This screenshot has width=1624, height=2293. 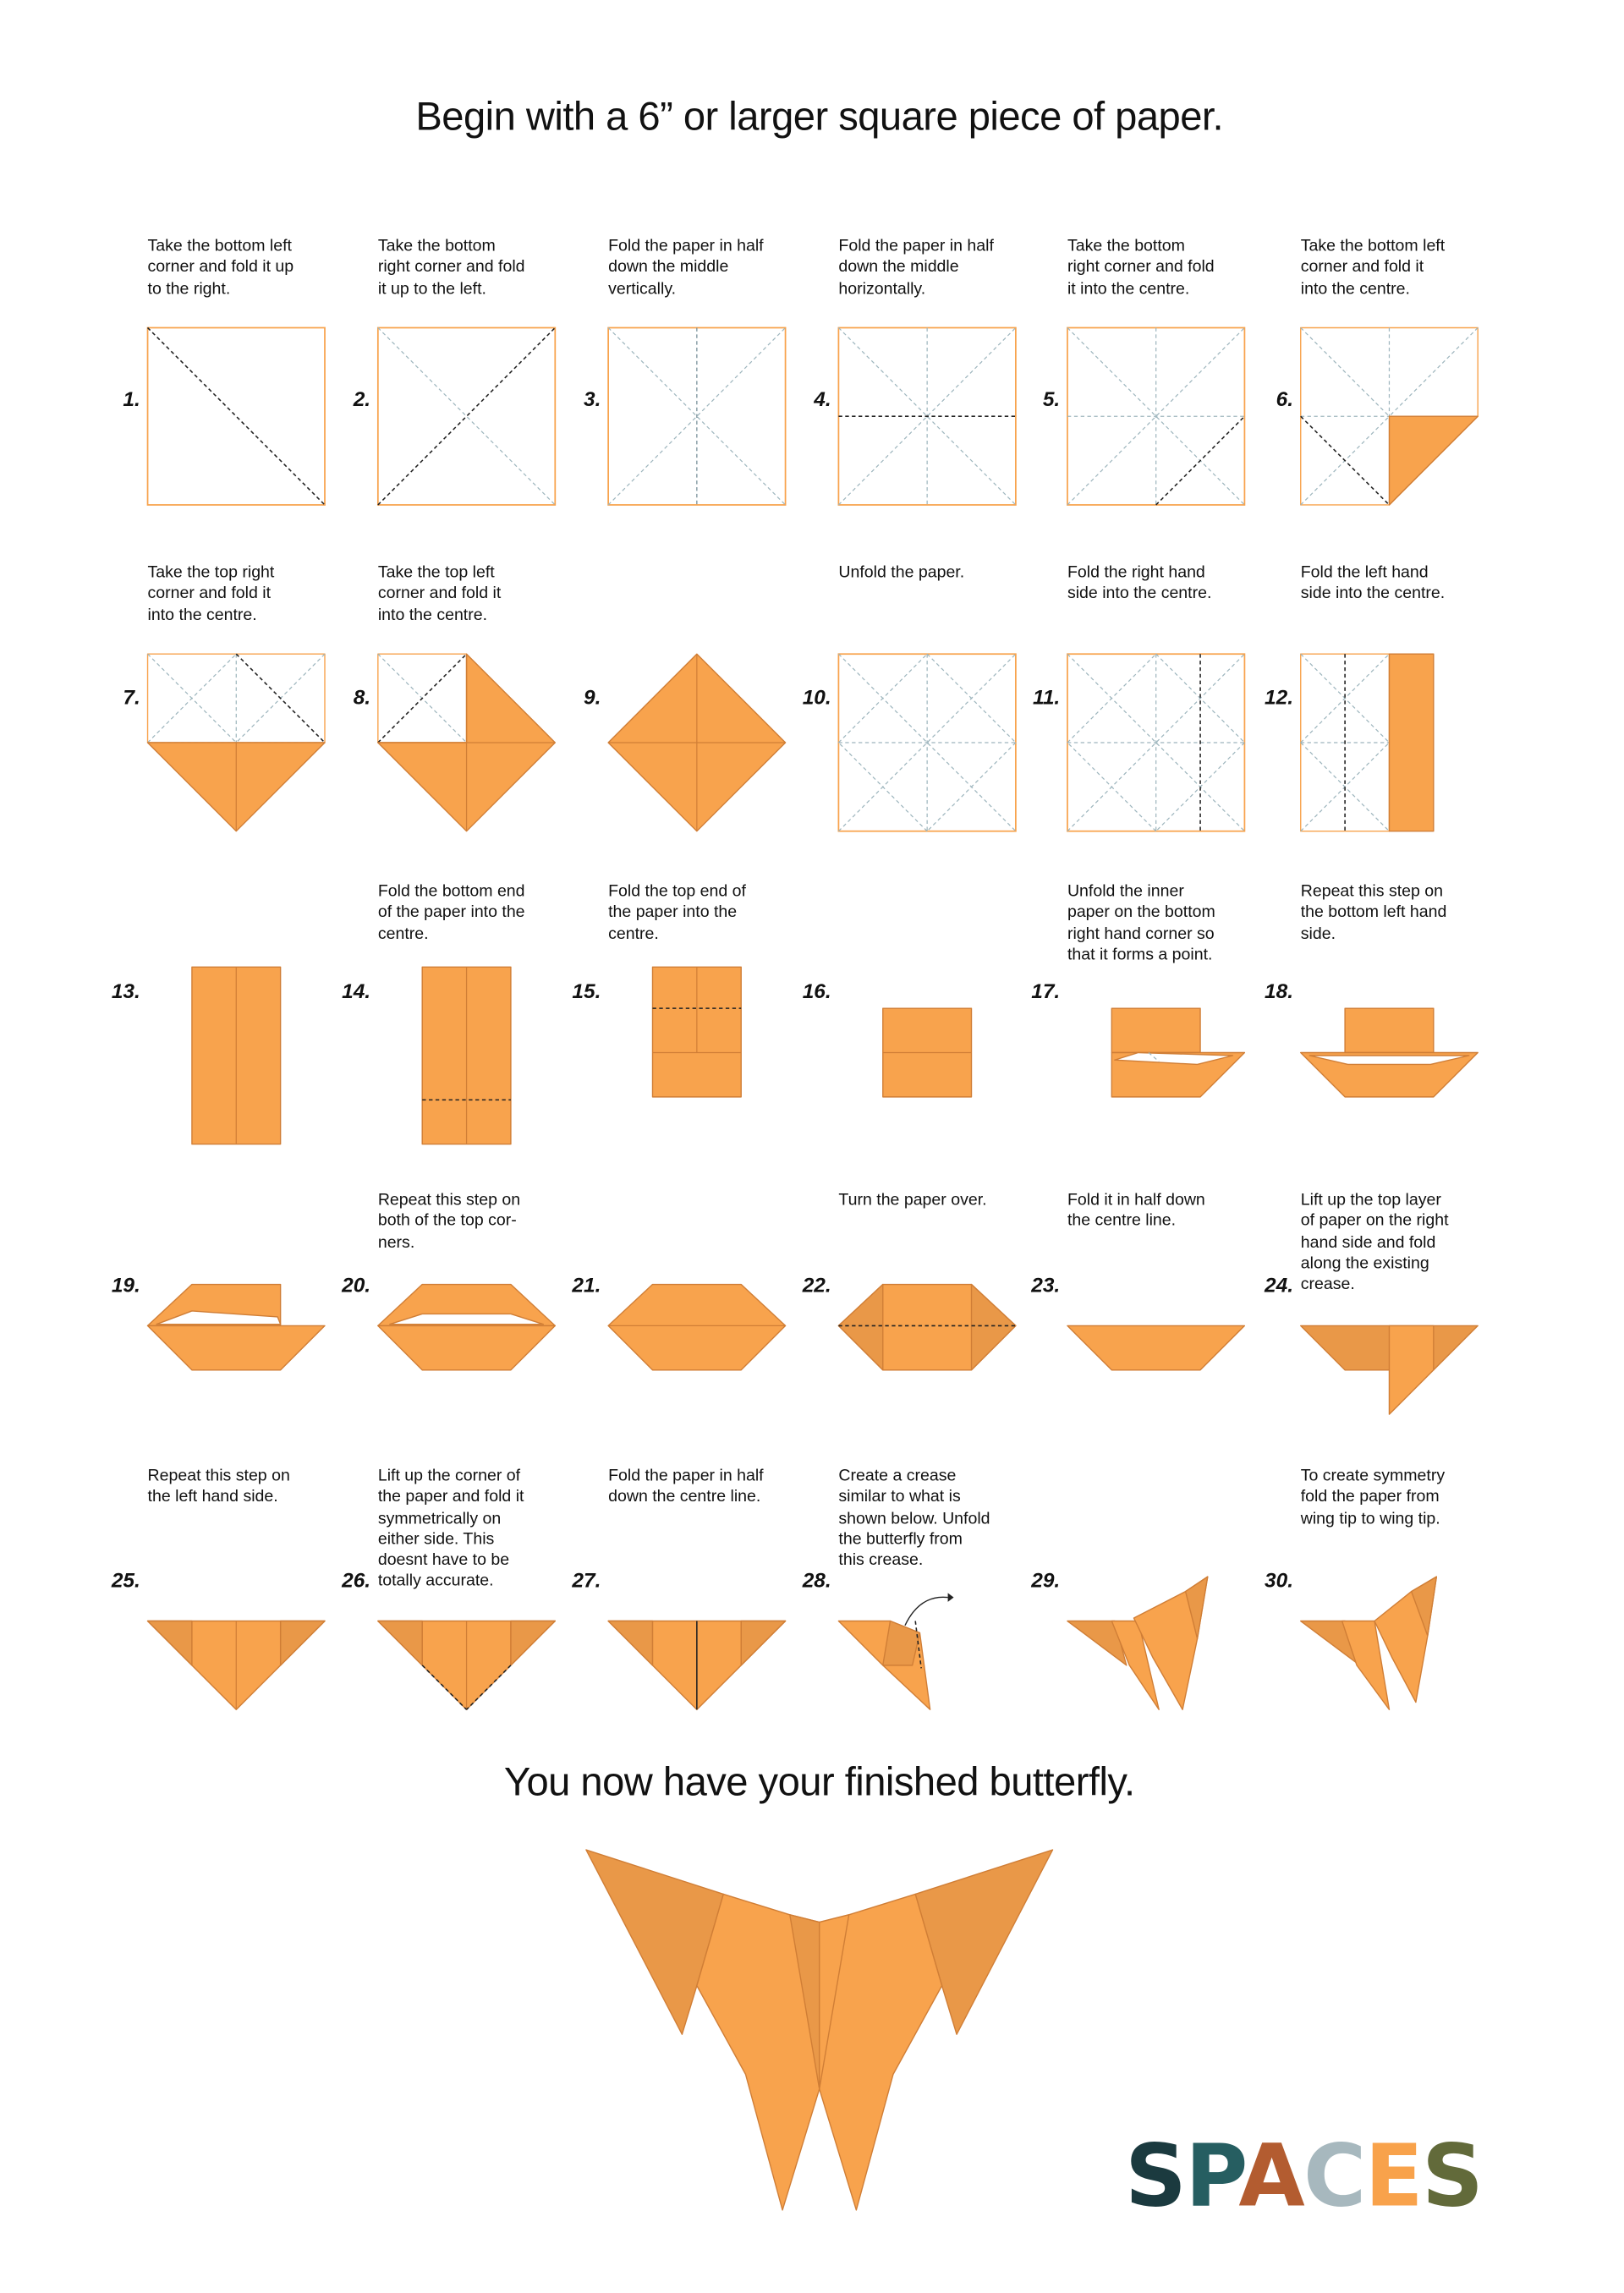 What do you see at coordinates (1047, 696) in the screenshot?
I see `step-number: 11.` at bounding box center [1047, 696].